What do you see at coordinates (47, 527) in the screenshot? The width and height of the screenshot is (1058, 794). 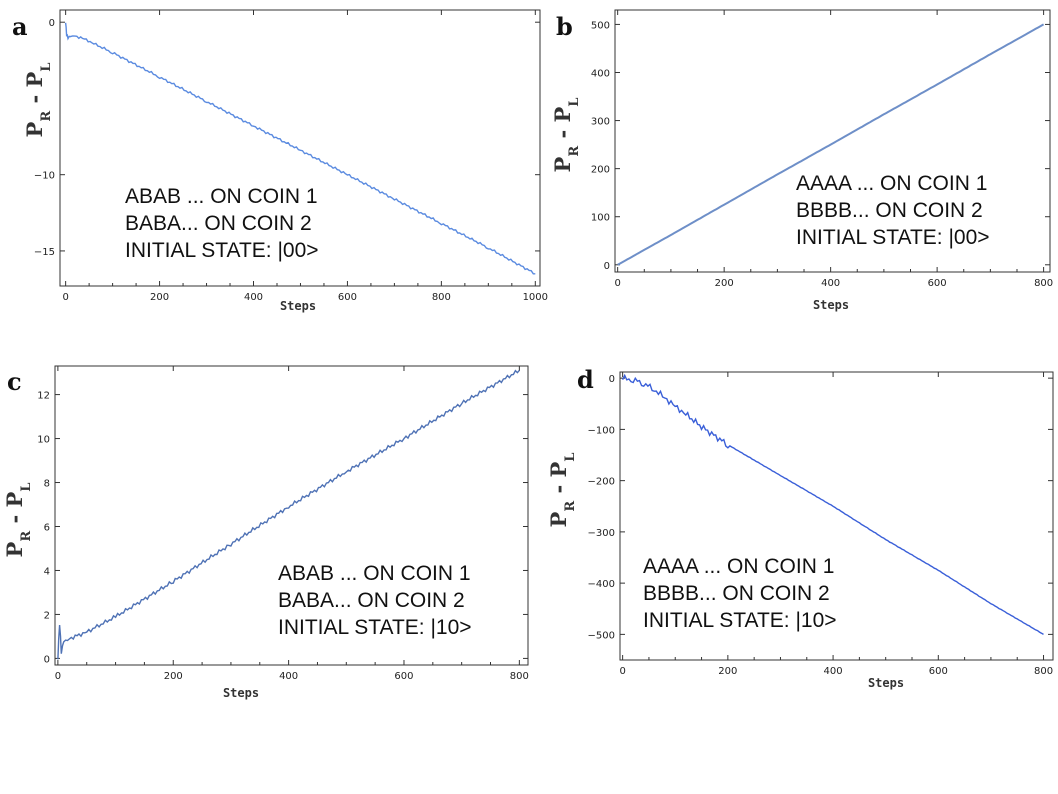 I see `y-tick-label: 6` at bounding box center [47, 527].